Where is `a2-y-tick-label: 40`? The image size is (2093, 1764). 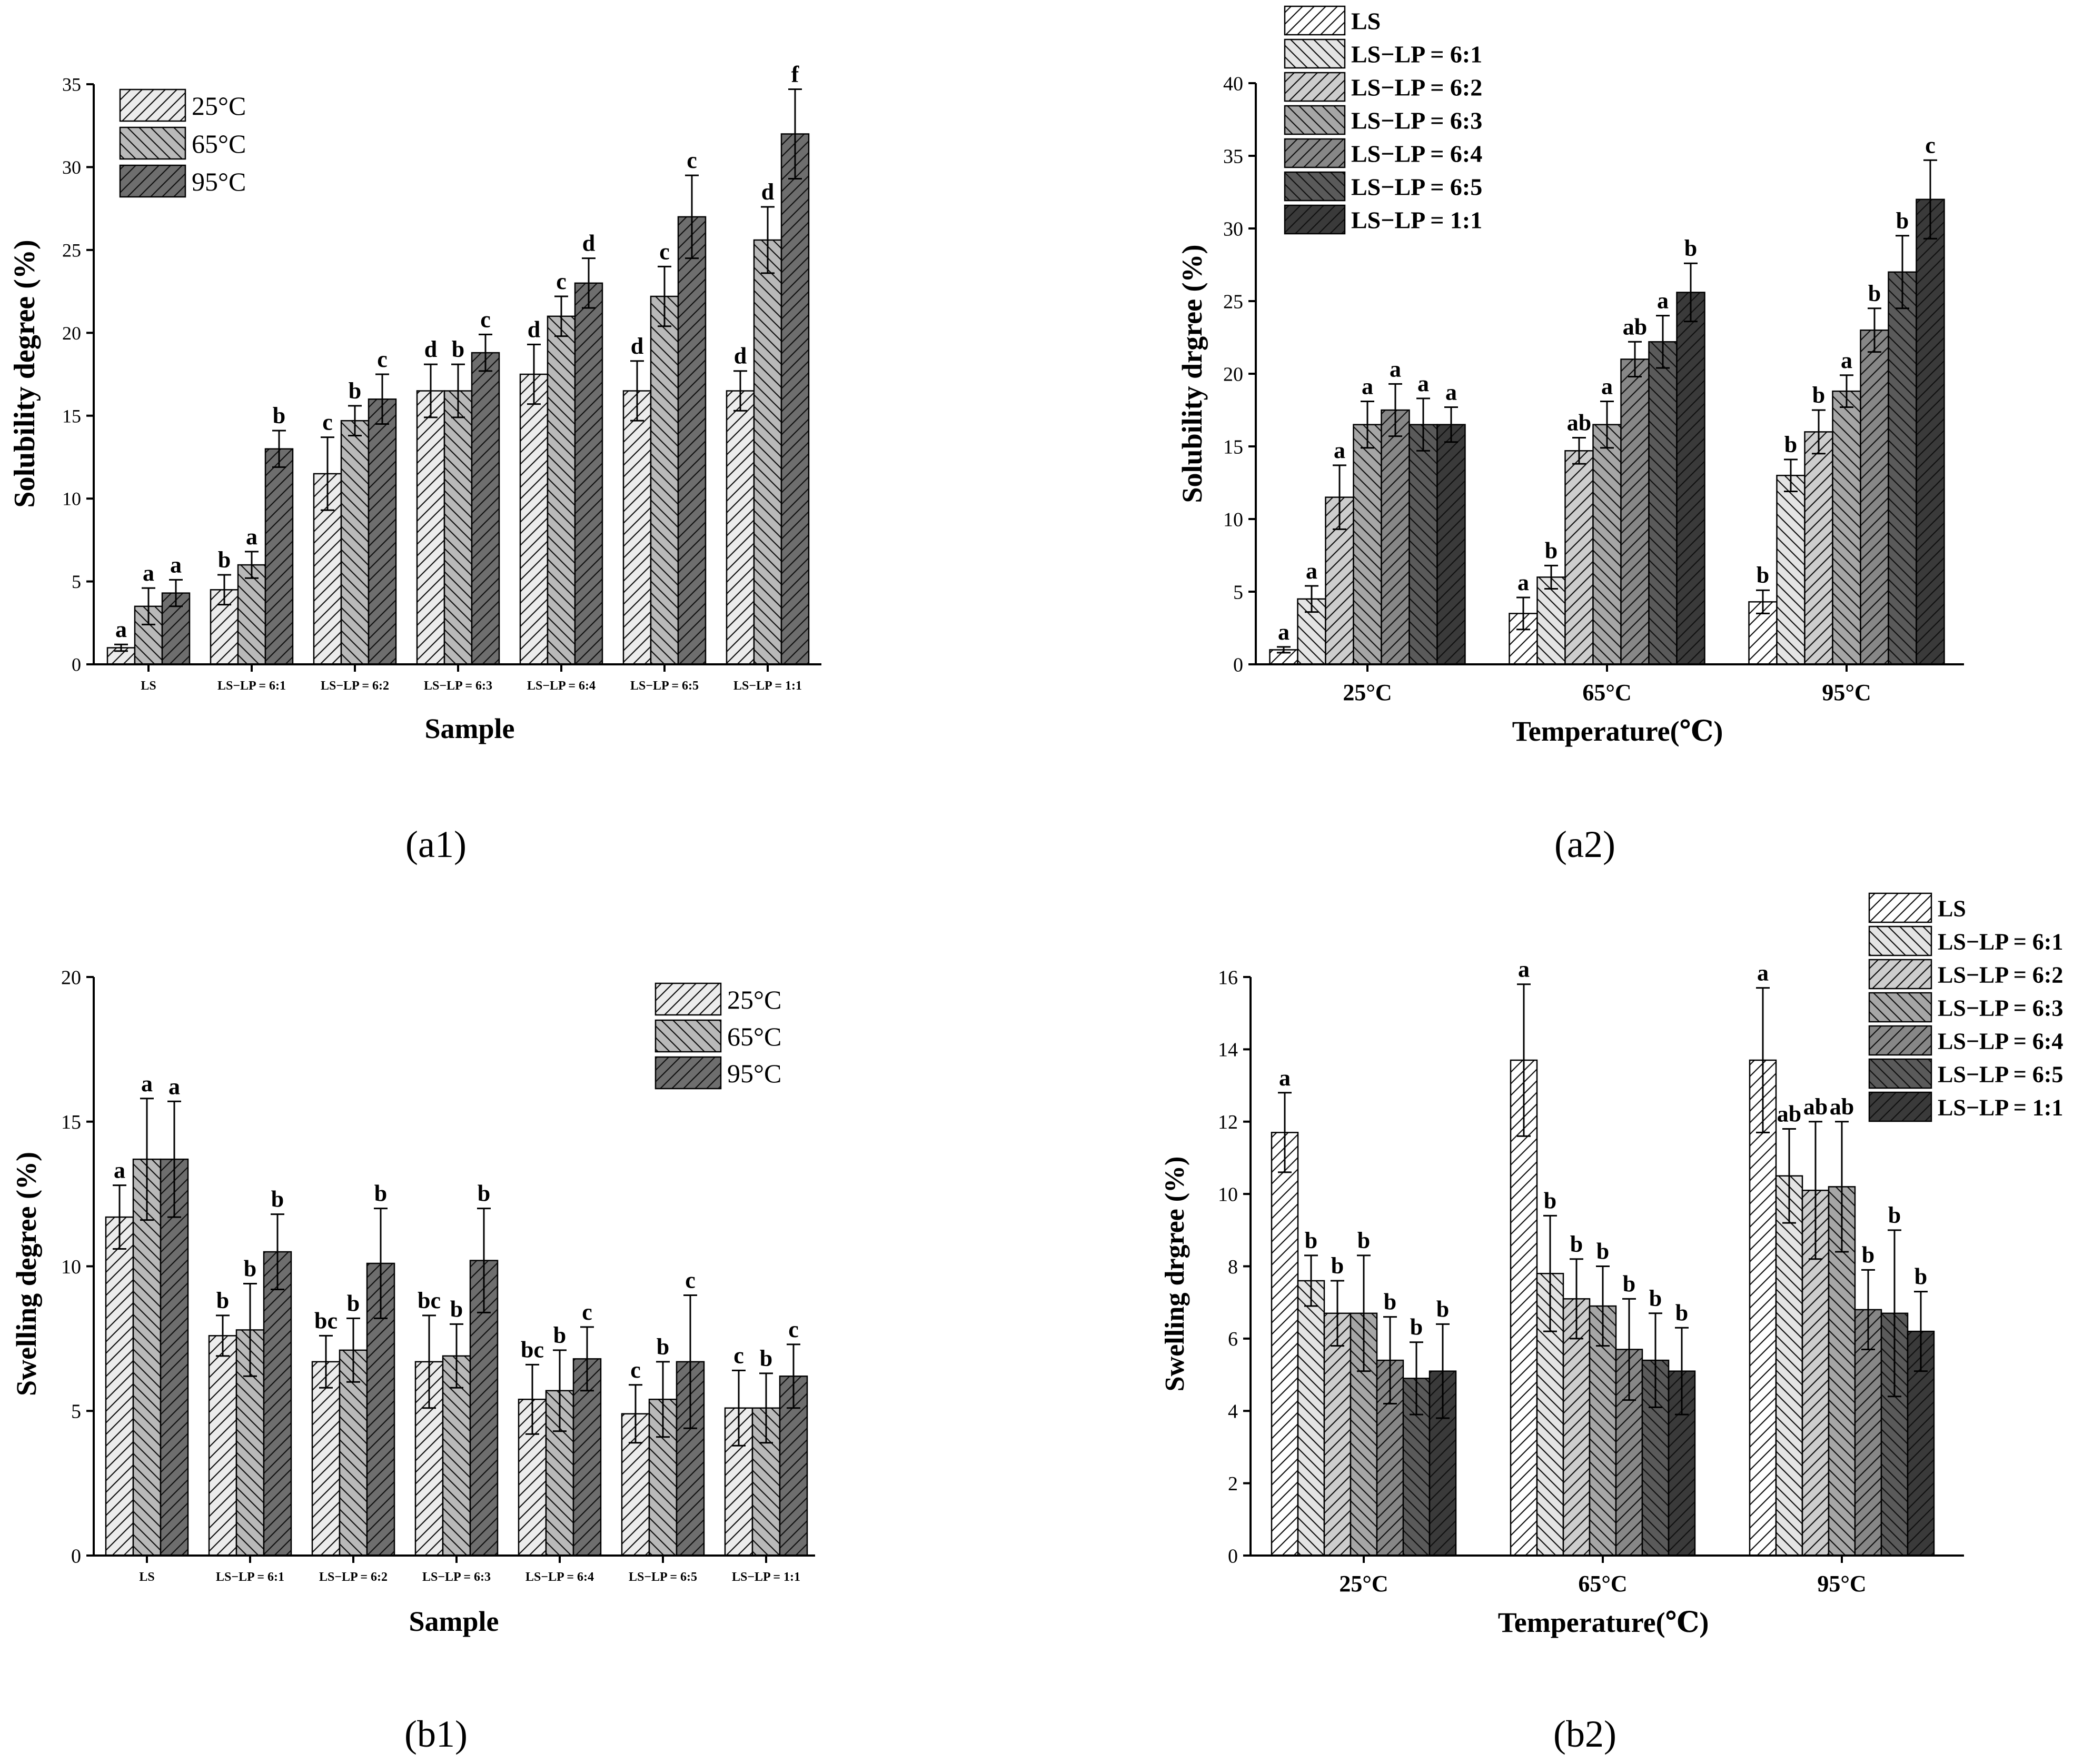
a2-y-tick-label: 40 is located at coordinates (1233, 84).